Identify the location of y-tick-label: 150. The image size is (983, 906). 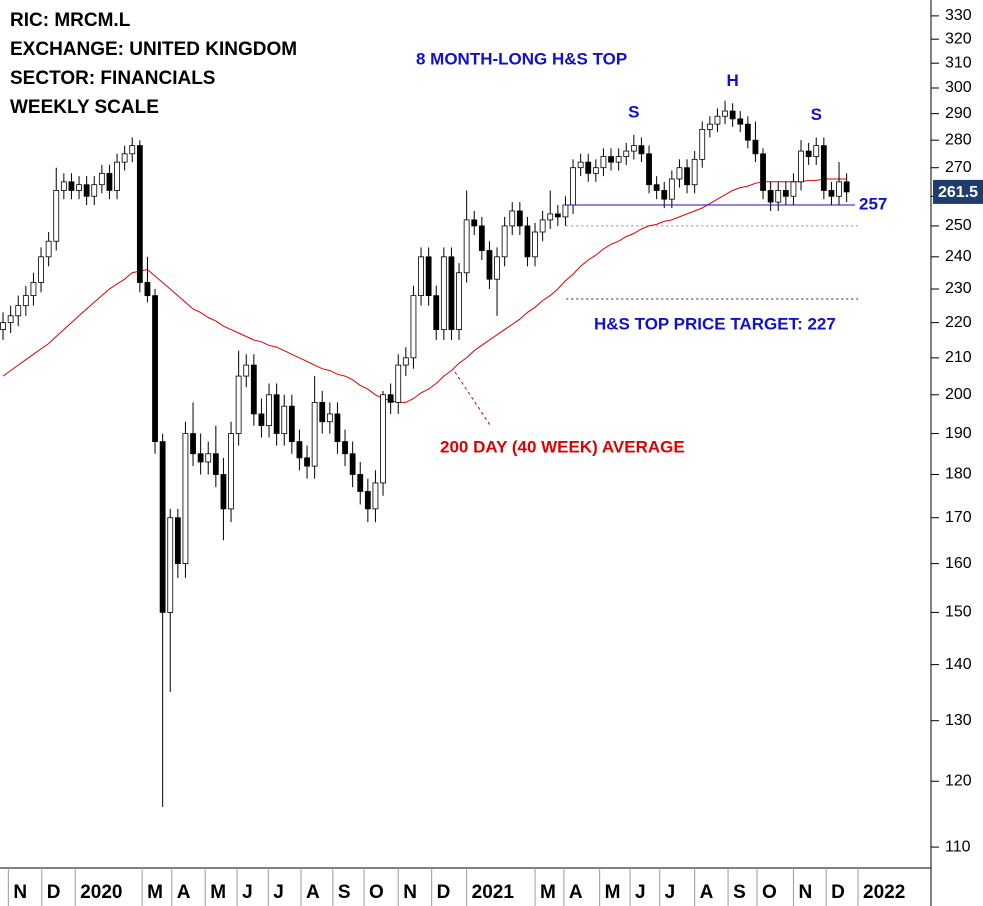
(958, 612).